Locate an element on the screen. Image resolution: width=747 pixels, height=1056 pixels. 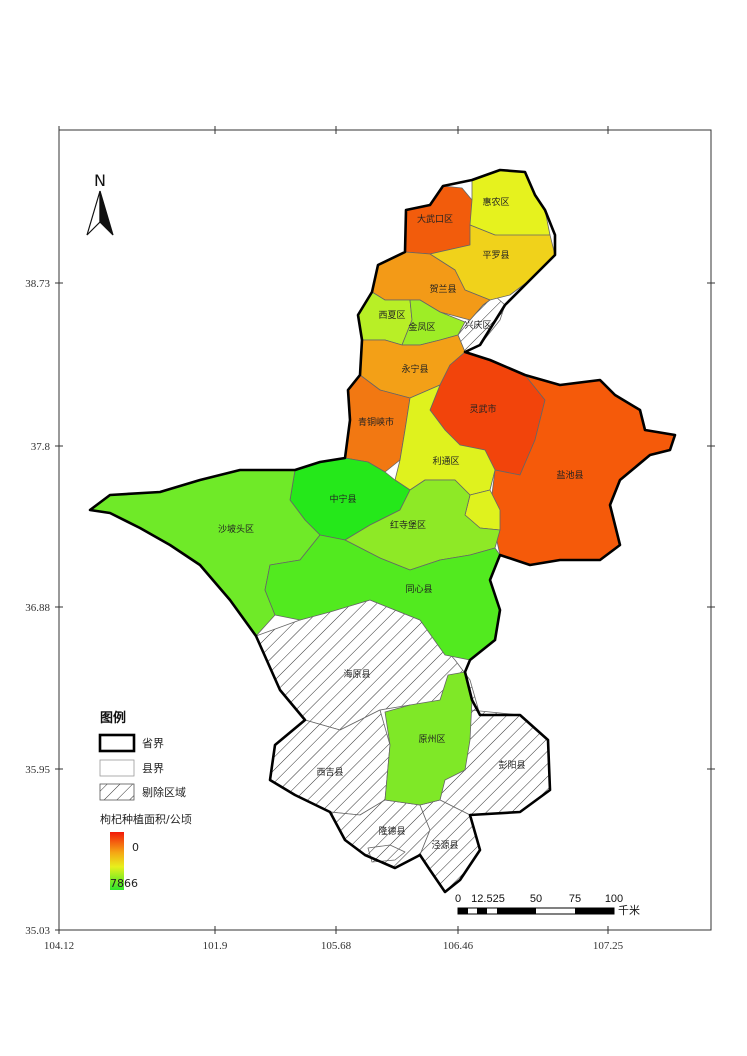
y-tick-label: 38.73 is located at coordinates (37, 284).